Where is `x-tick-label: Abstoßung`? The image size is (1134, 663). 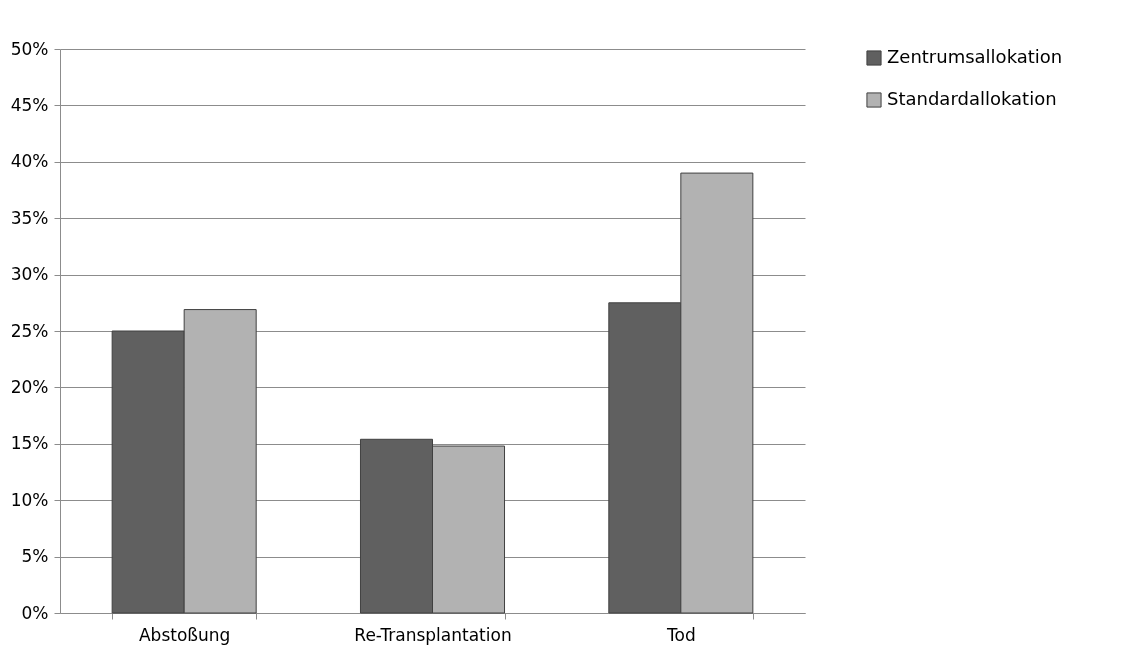 x-tick-label: Abstoßung is located at coordinates (184, 634).